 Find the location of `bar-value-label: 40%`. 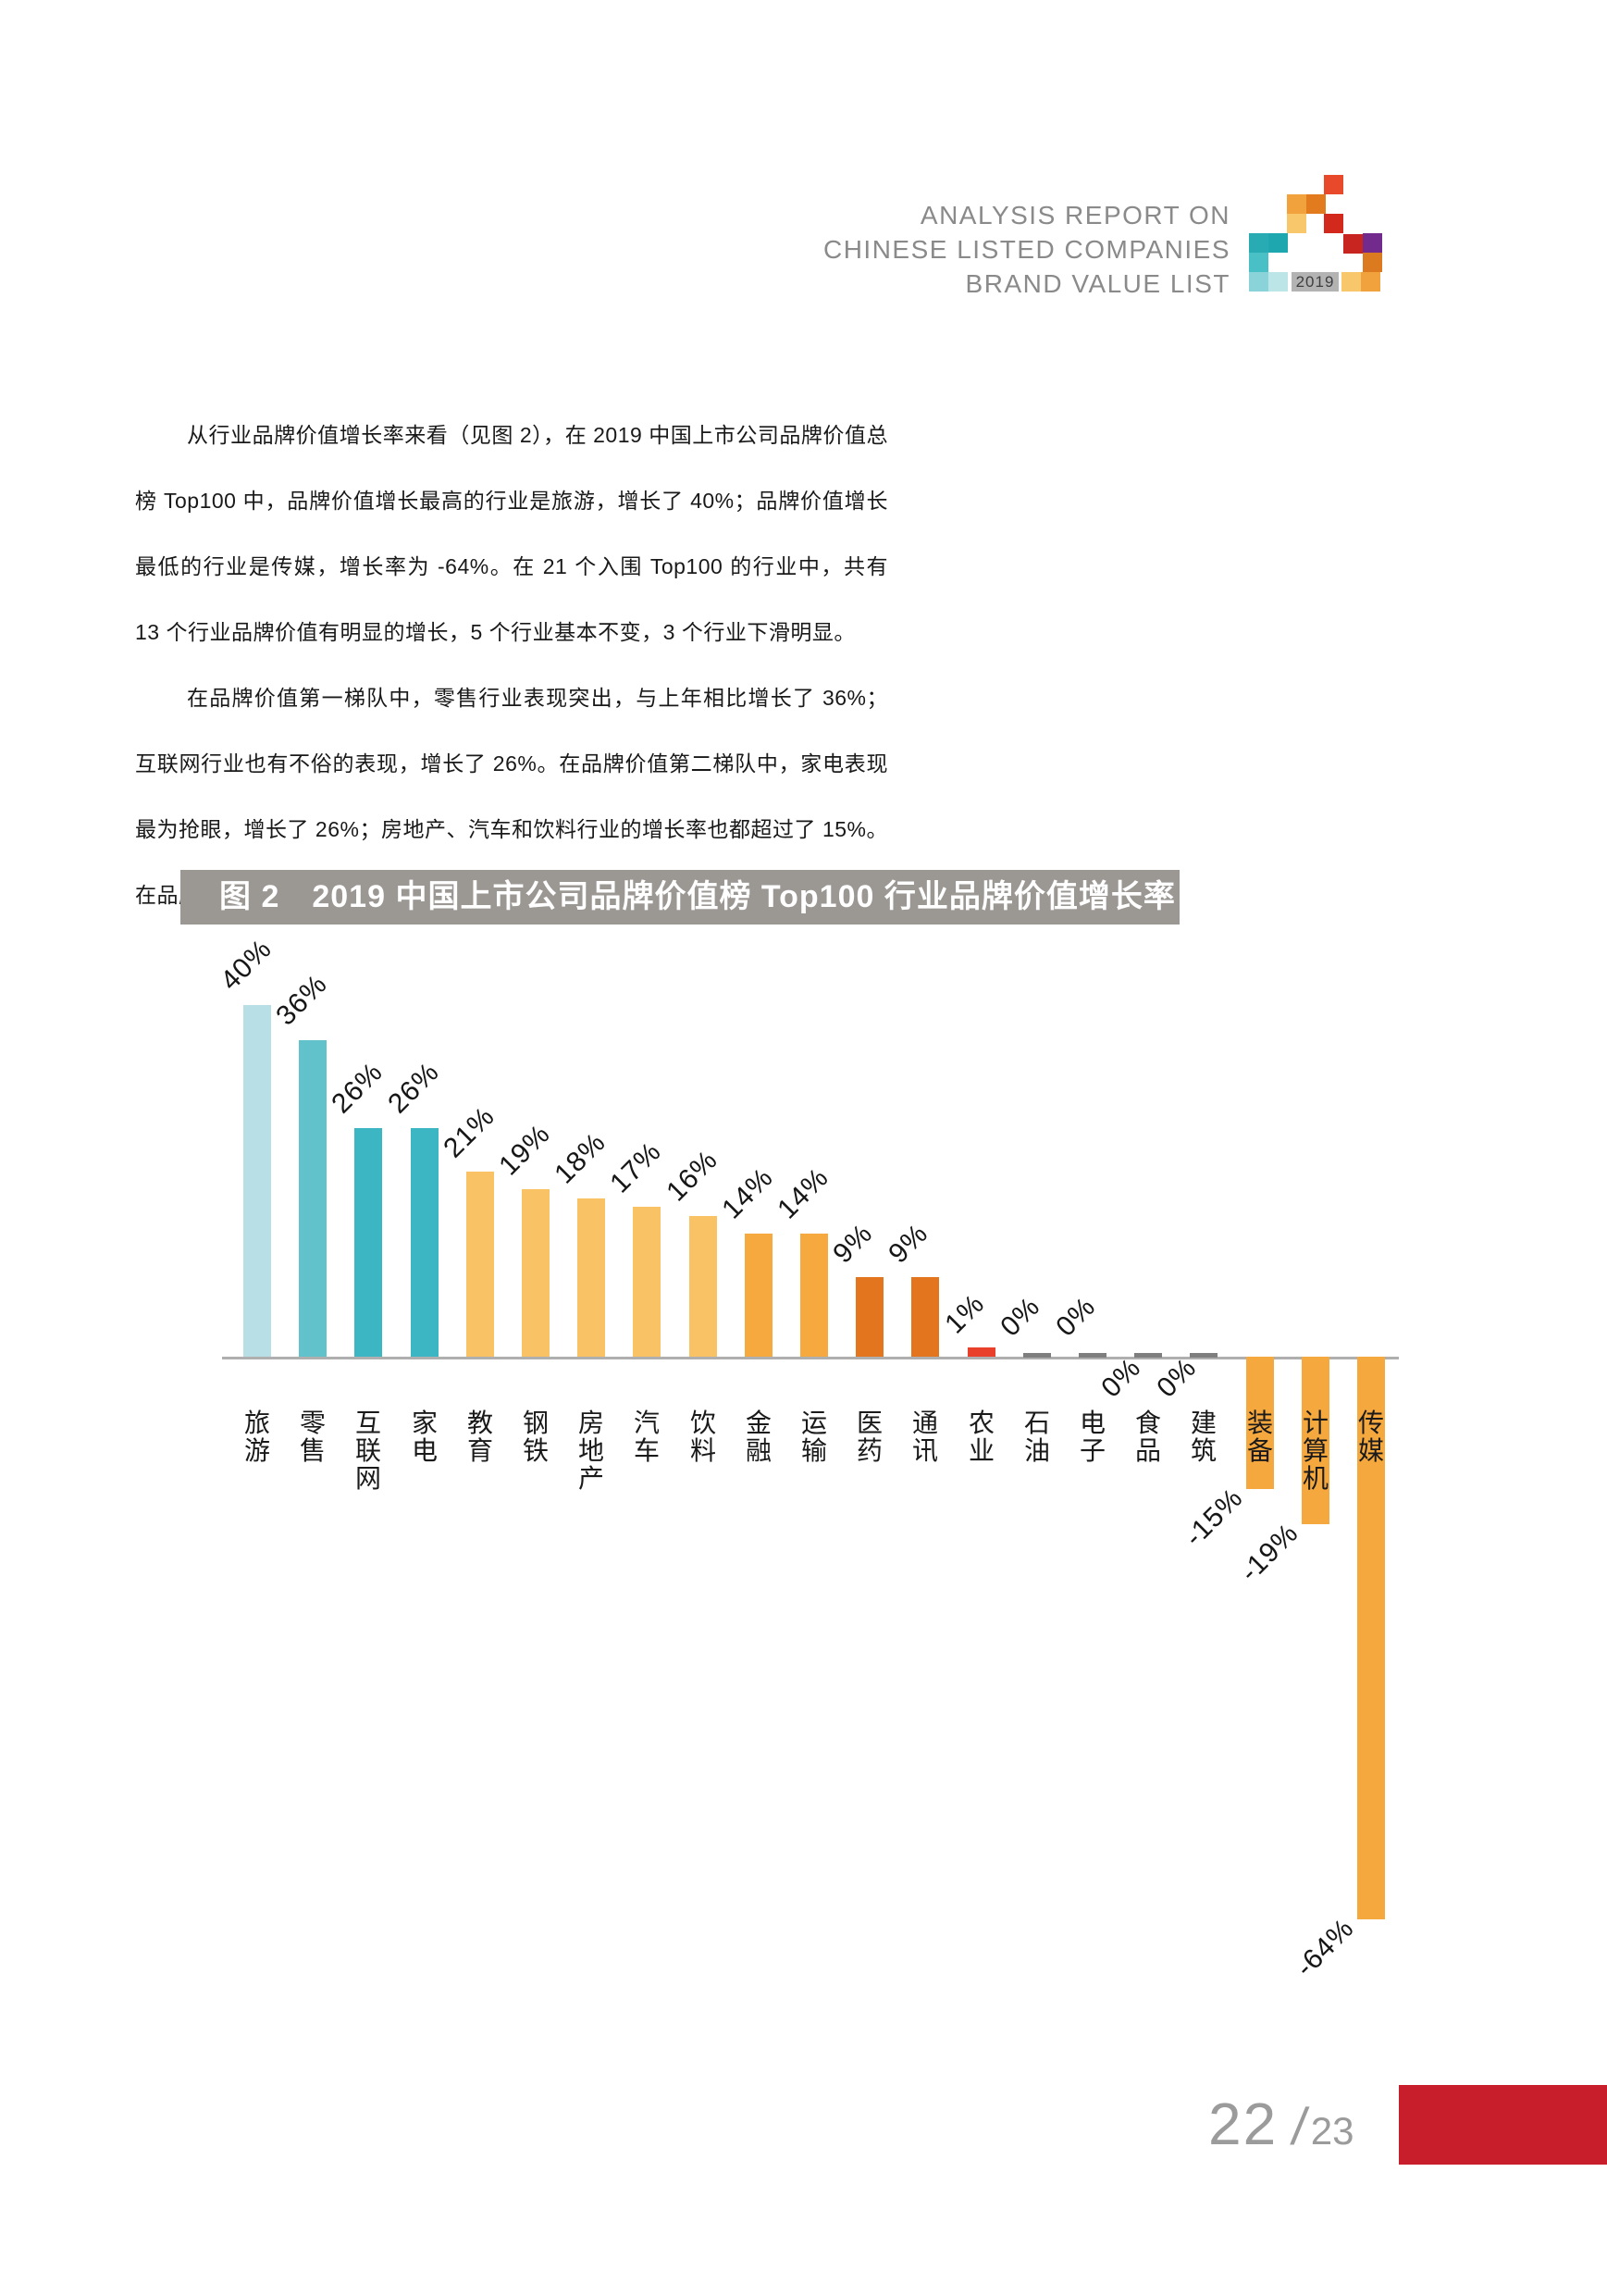

bar-value-label: 40% is located at coordinates (246, 965).